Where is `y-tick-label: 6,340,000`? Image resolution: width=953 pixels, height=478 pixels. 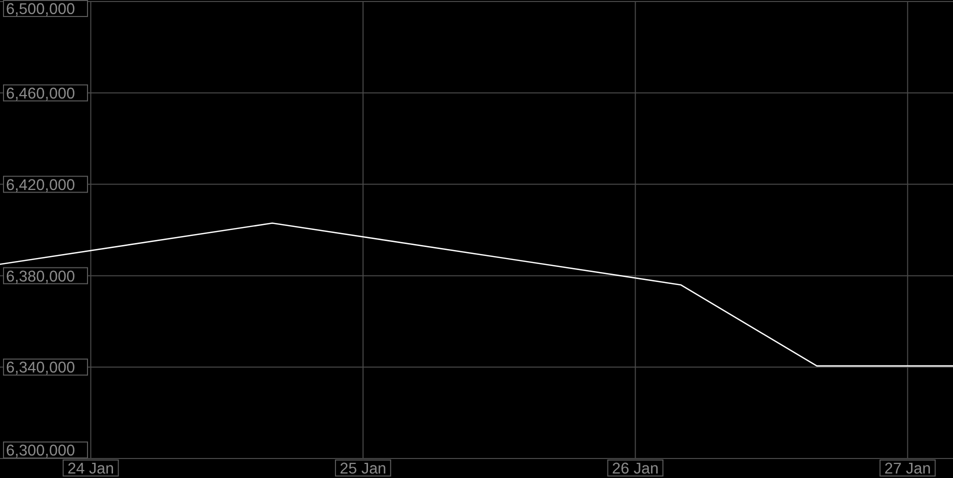 y-tick-label: 6,340,000 is located at coordinates (41, 368).